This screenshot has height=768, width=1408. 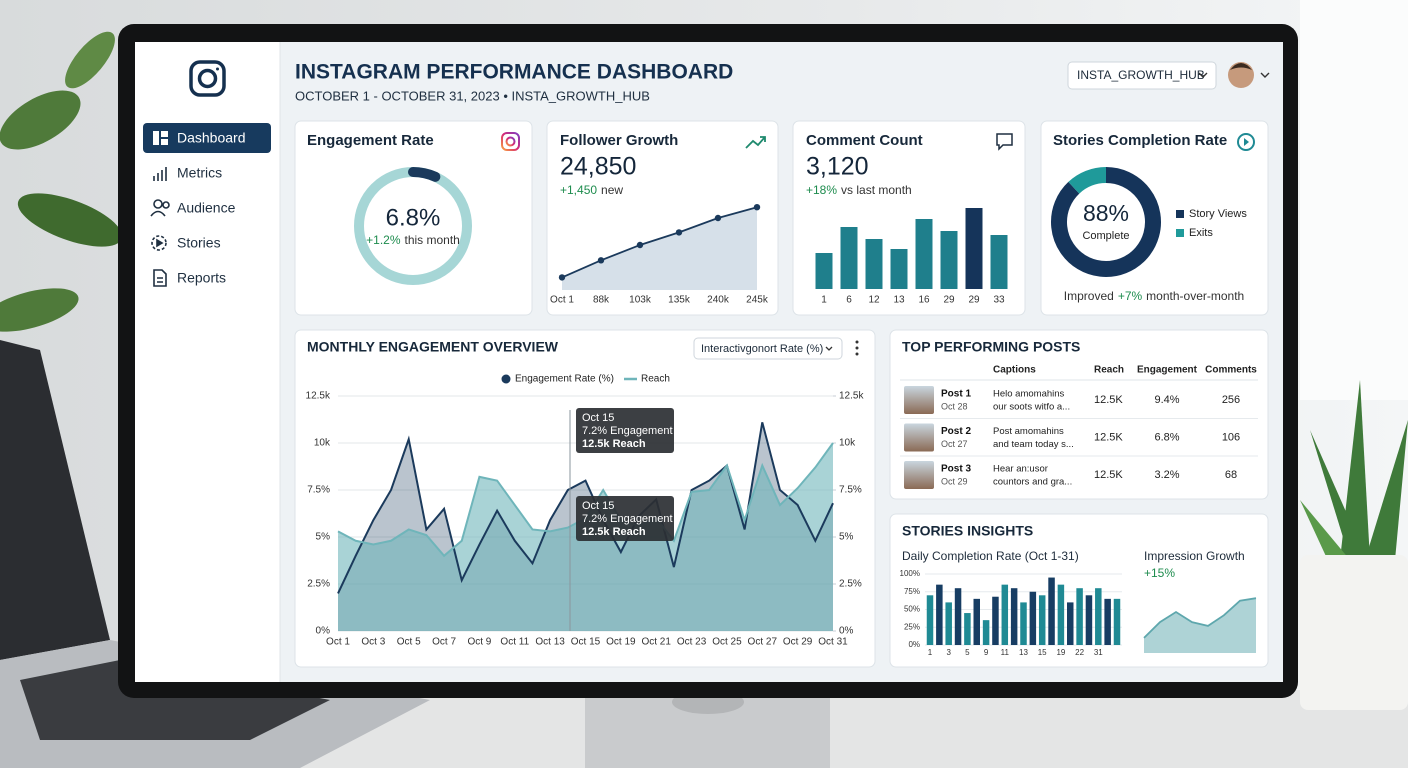 What do you see at coordinates (846, 631) in the screenshot?
I see `y2-tick-label: 0%` at bounding box center [846, 631].